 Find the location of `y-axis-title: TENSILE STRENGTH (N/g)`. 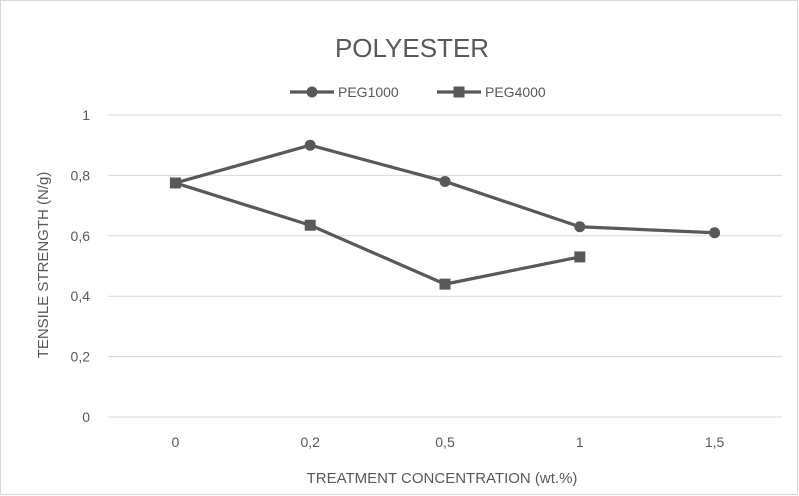

y-axis-title: TENSILE STRENGTH (N/g) is located at coordinates (43, 265).